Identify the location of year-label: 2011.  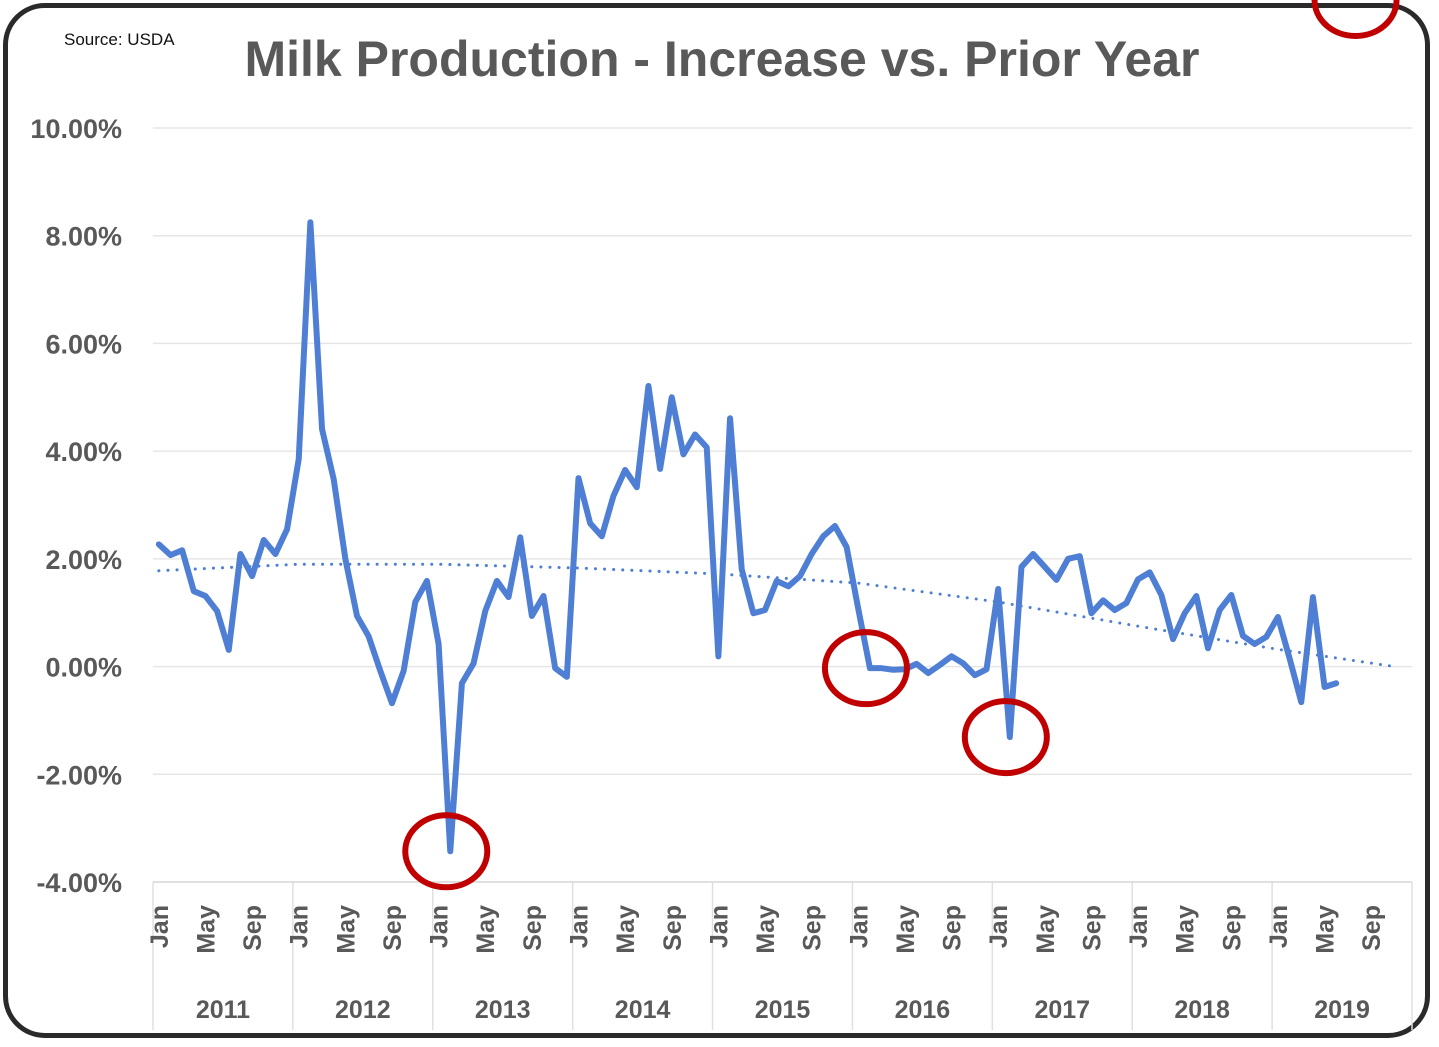
(223, 1010).